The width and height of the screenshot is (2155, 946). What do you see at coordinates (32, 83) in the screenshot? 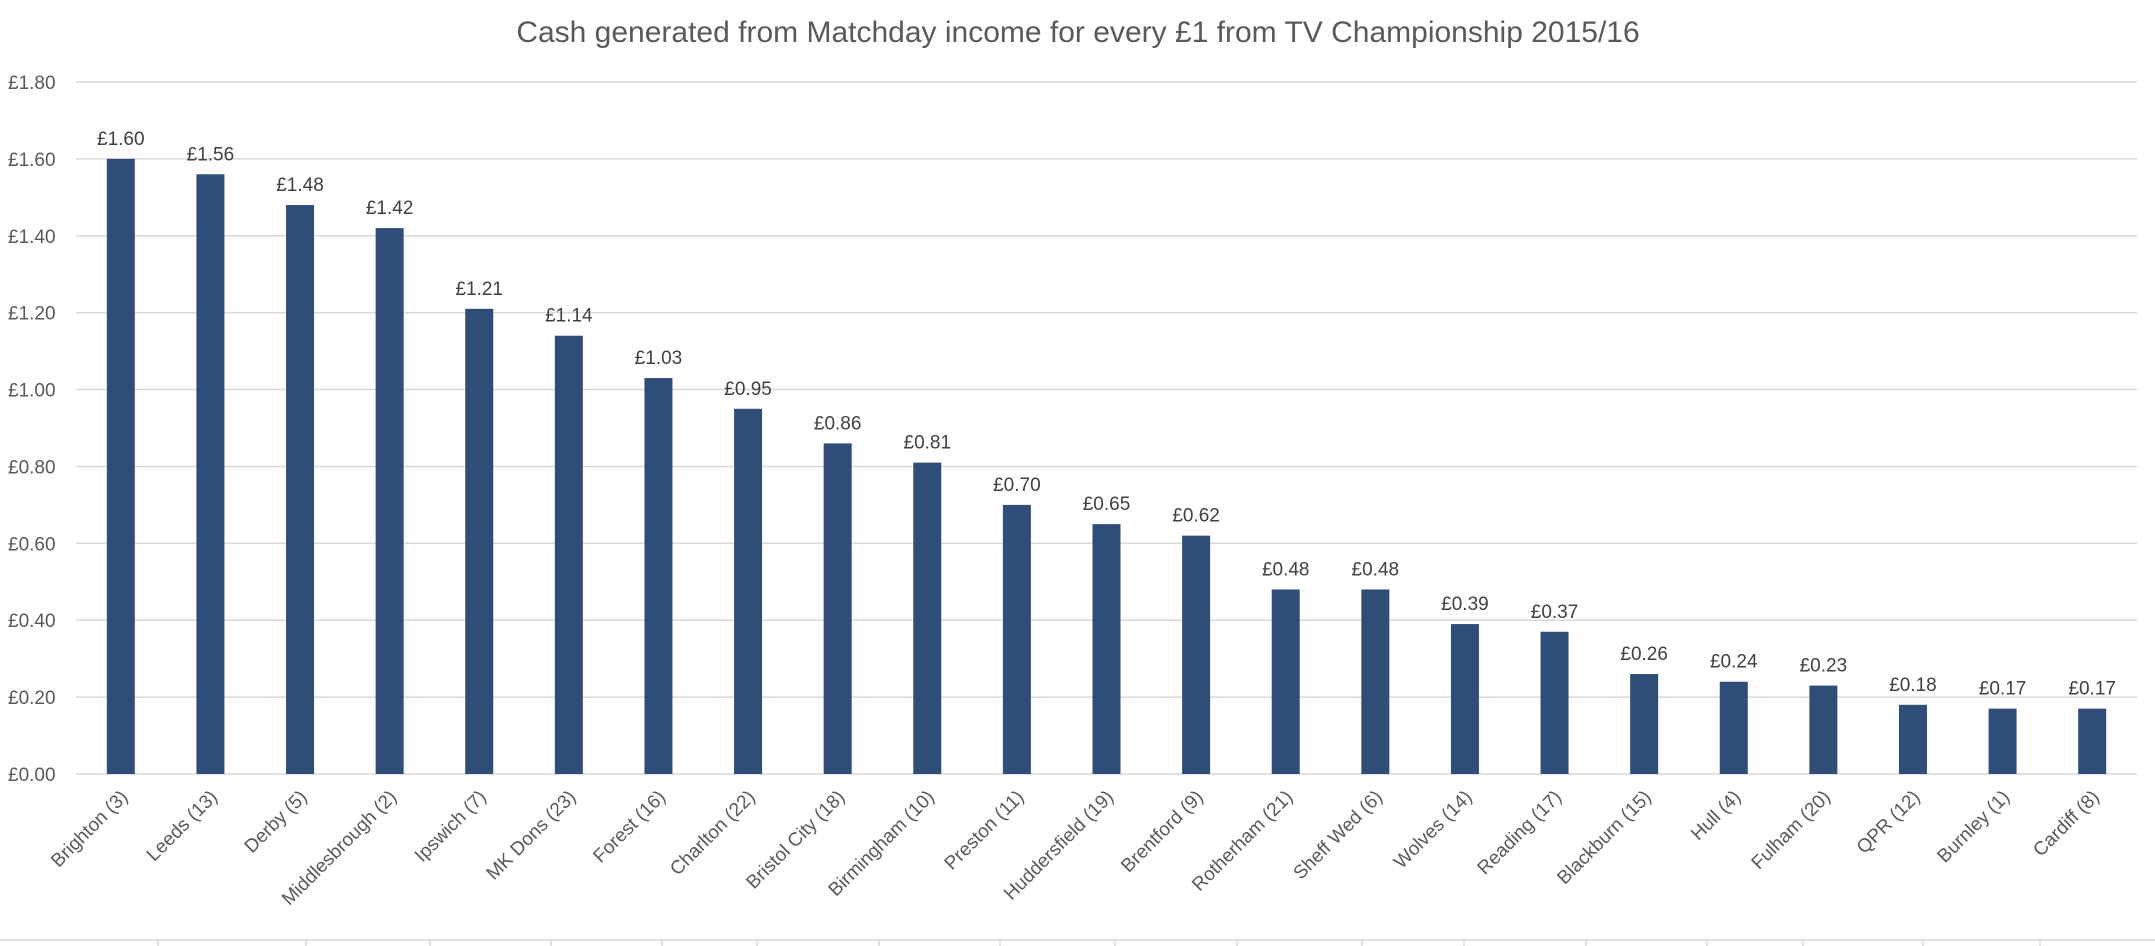
I see `y-tick-label: £1.80` at bounding box center [32, 83].